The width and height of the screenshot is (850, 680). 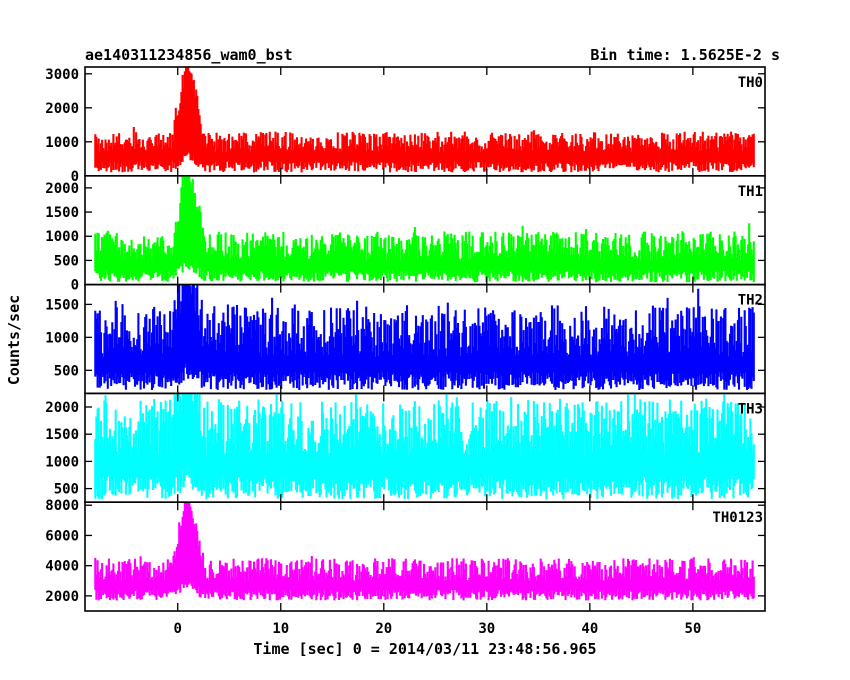 I want to click on y-tick-label: 8000, so click(x=62, y=506).